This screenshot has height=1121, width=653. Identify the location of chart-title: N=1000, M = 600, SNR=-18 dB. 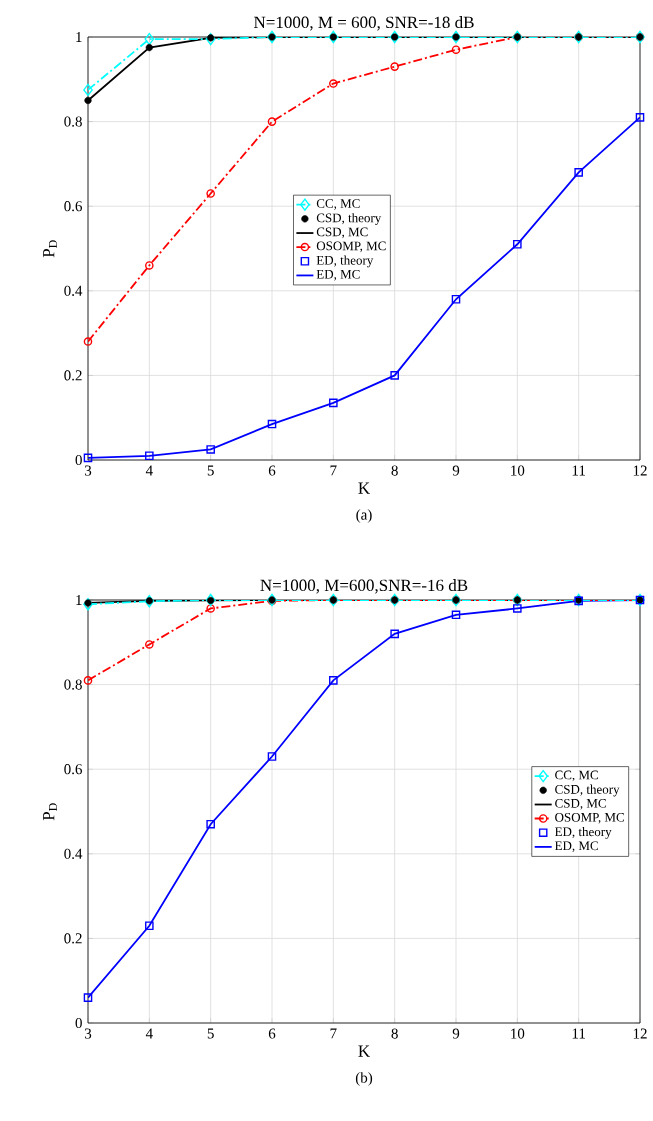
(364, 23).